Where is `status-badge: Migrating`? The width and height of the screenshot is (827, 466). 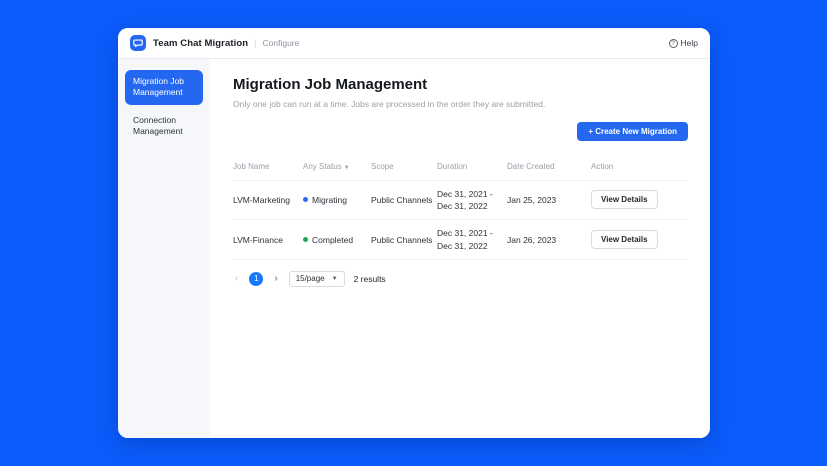
status-badge: Migrating is located at coordinates (335, 200).